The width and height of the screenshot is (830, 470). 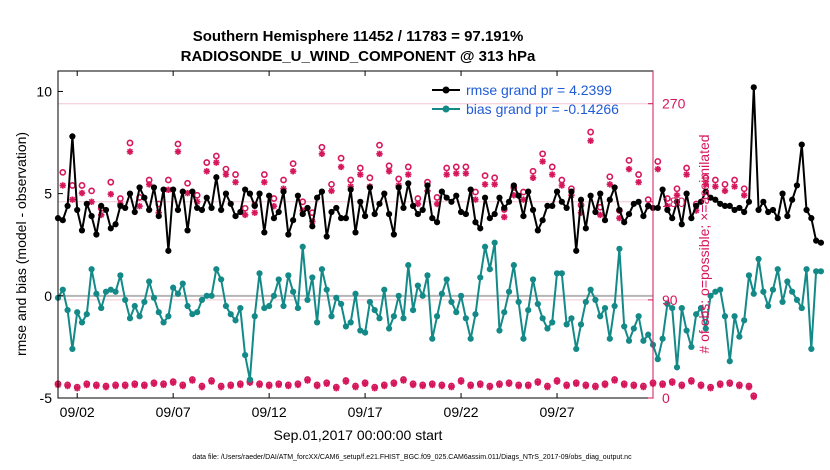 What do you see at coordinates (358, 56) in the screenshot?
I see `chart-subtitle: RADIOSONDE_U_WIND_COMPONENT @ 313 hPa` at bounding box center [358, 56].